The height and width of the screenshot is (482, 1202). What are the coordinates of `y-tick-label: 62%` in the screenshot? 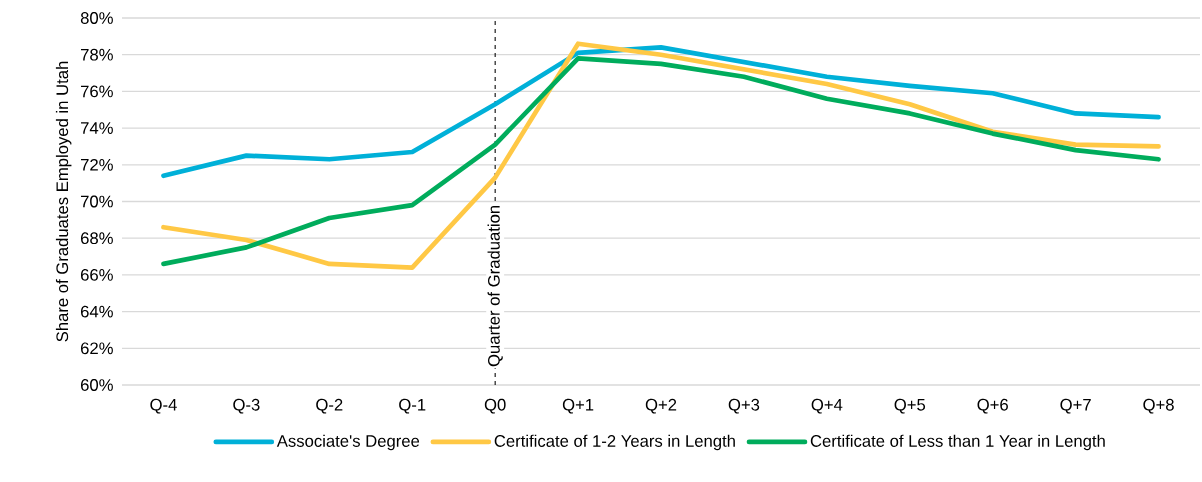 It's located at (96, 348).